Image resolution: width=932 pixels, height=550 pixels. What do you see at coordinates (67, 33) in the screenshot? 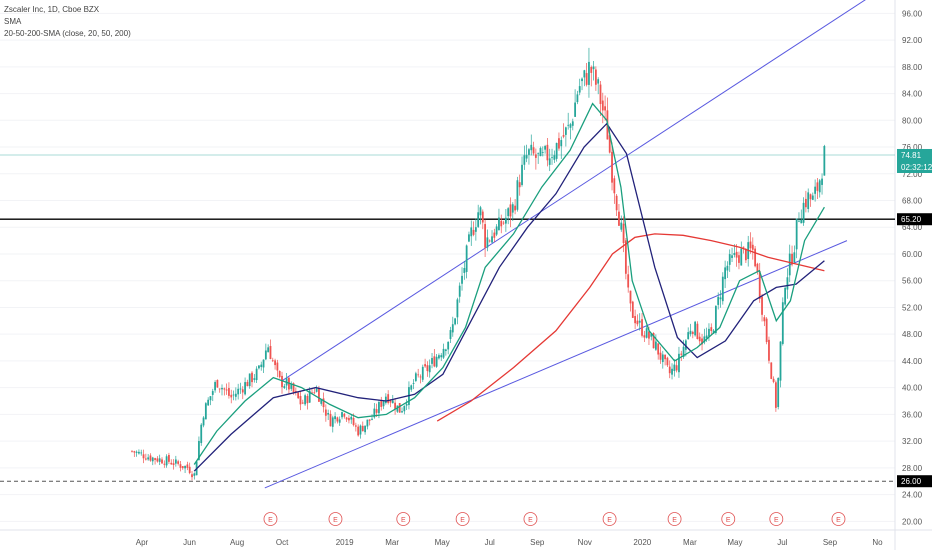
I see `indicator-label-sma-params: 20-50-200-SMA (close, 20, 50, 200)` at bounding box center [67, 33].